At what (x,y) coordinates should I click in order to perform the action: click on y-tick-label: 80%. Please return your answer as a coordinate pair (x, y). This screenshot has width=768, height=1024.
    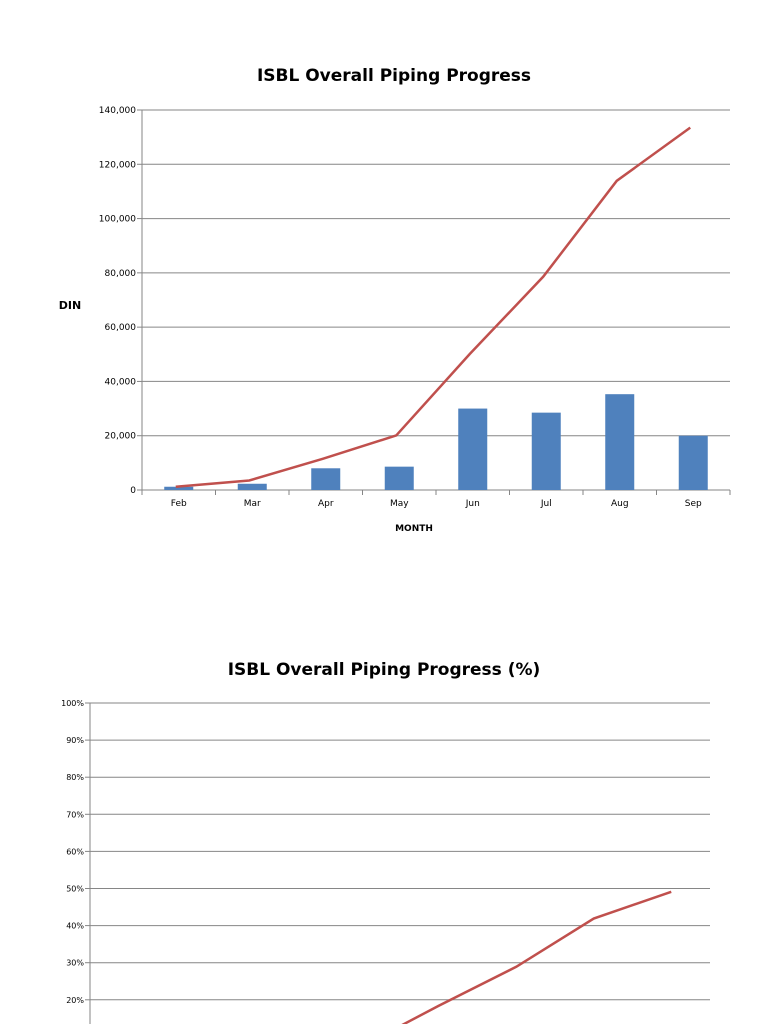
    Looking at the image, I should click on (75, 777).